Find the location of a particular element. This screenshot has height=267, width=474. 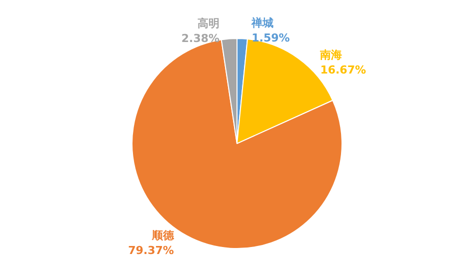

slice-label: 高明 is located at coordinates (209, 23).